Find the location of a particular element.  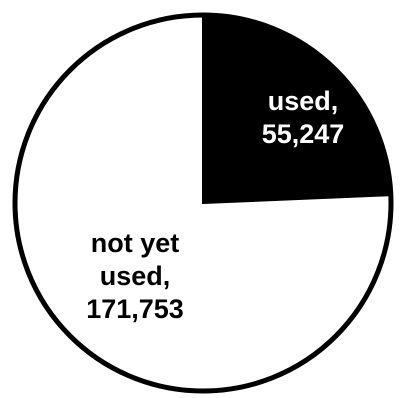

slice-not-yet-used-label: not yet used, 171,753 is located at coordinates (135, 276).